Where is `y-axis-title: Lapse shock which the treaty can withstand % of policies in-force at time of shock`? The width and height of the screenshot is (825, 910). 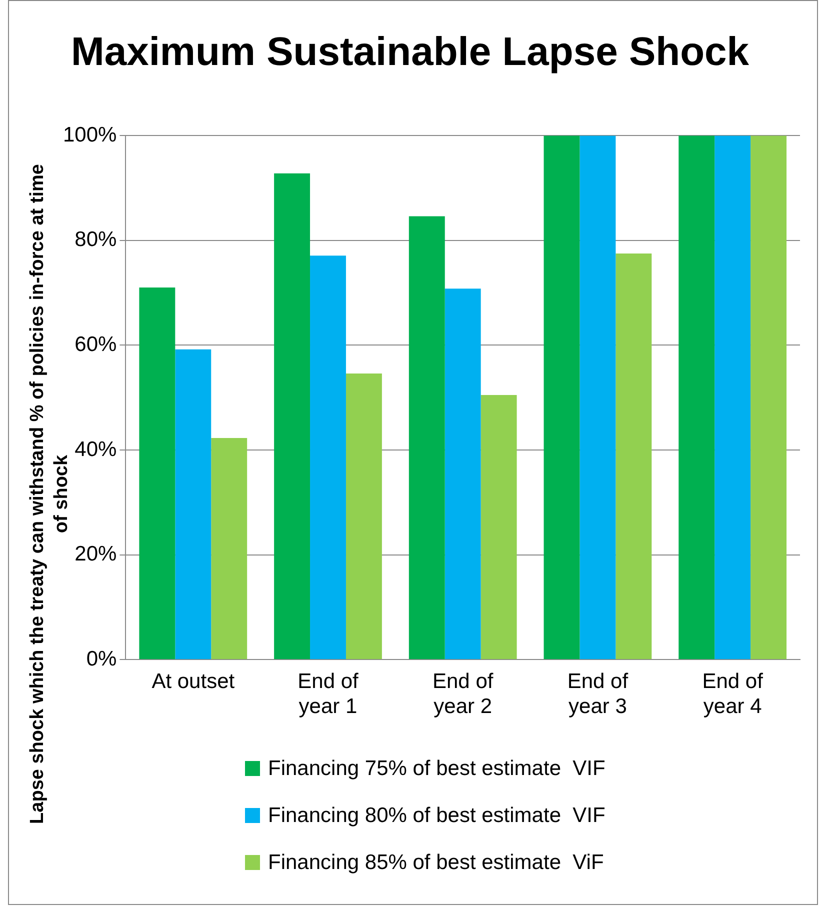
y-axis-title: Lapse shock which the treaty can withstand % of policies in-force at time of shock is located at coordinates (49, 494).